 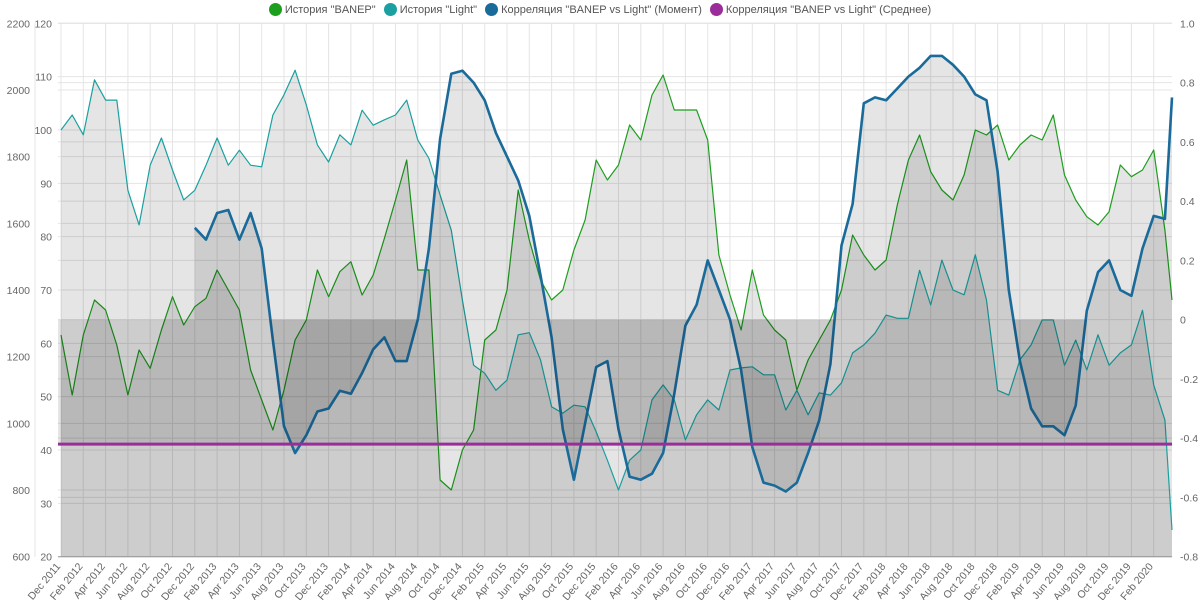 What do you see at coordinates (1187, 24) in the screenshot?
I see `y-tick-label-correlation: 1.0` at bounding box center [1187, 24].